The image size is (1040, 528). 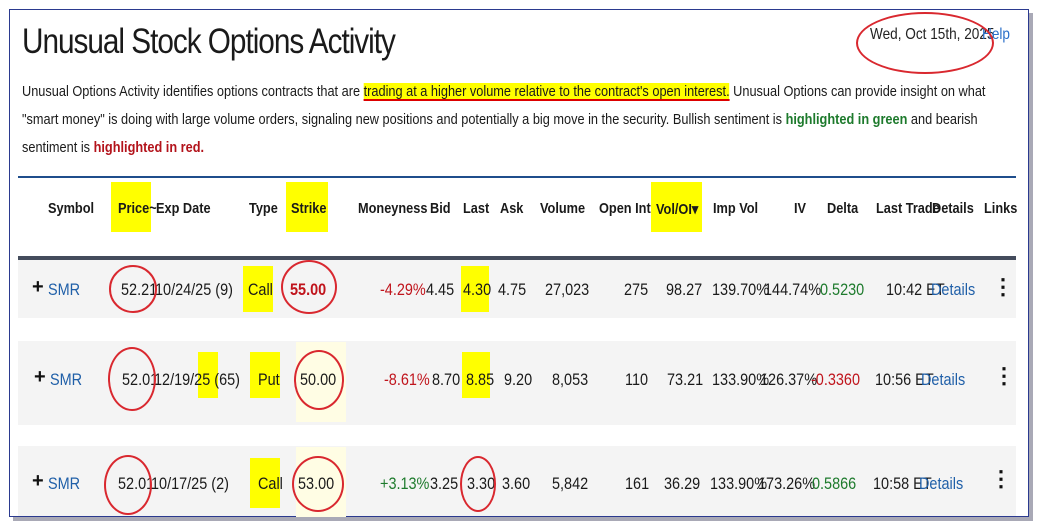 What do you see at coordinates (793, 289) in the screenshot?
I see `iv-cell: 144.74%` at bounding box center [793, 289].